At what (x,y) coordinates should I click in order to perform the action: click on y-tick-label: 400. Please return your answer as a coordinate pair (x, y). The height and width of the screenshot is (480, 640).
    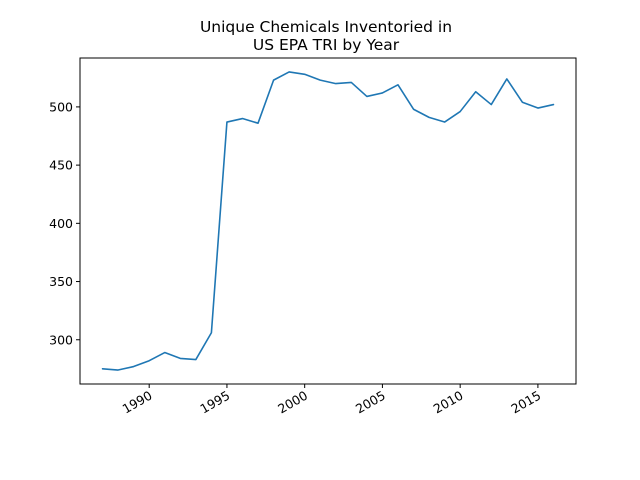
    Looking at the image, I should click on (61, 223).